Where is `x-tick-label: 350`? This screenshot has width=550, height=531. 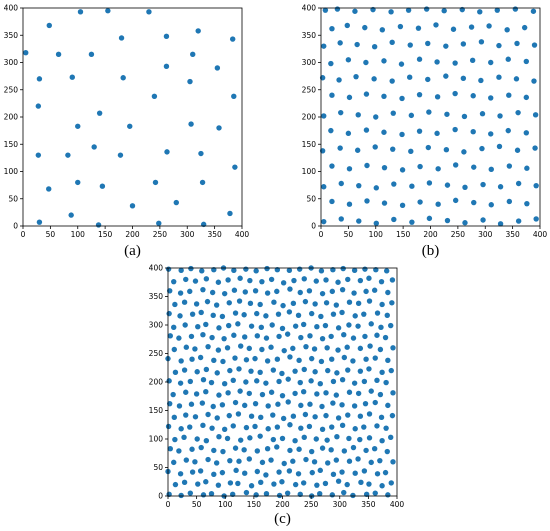
x-tick-label: 350 is located at coordinates (214, 234).